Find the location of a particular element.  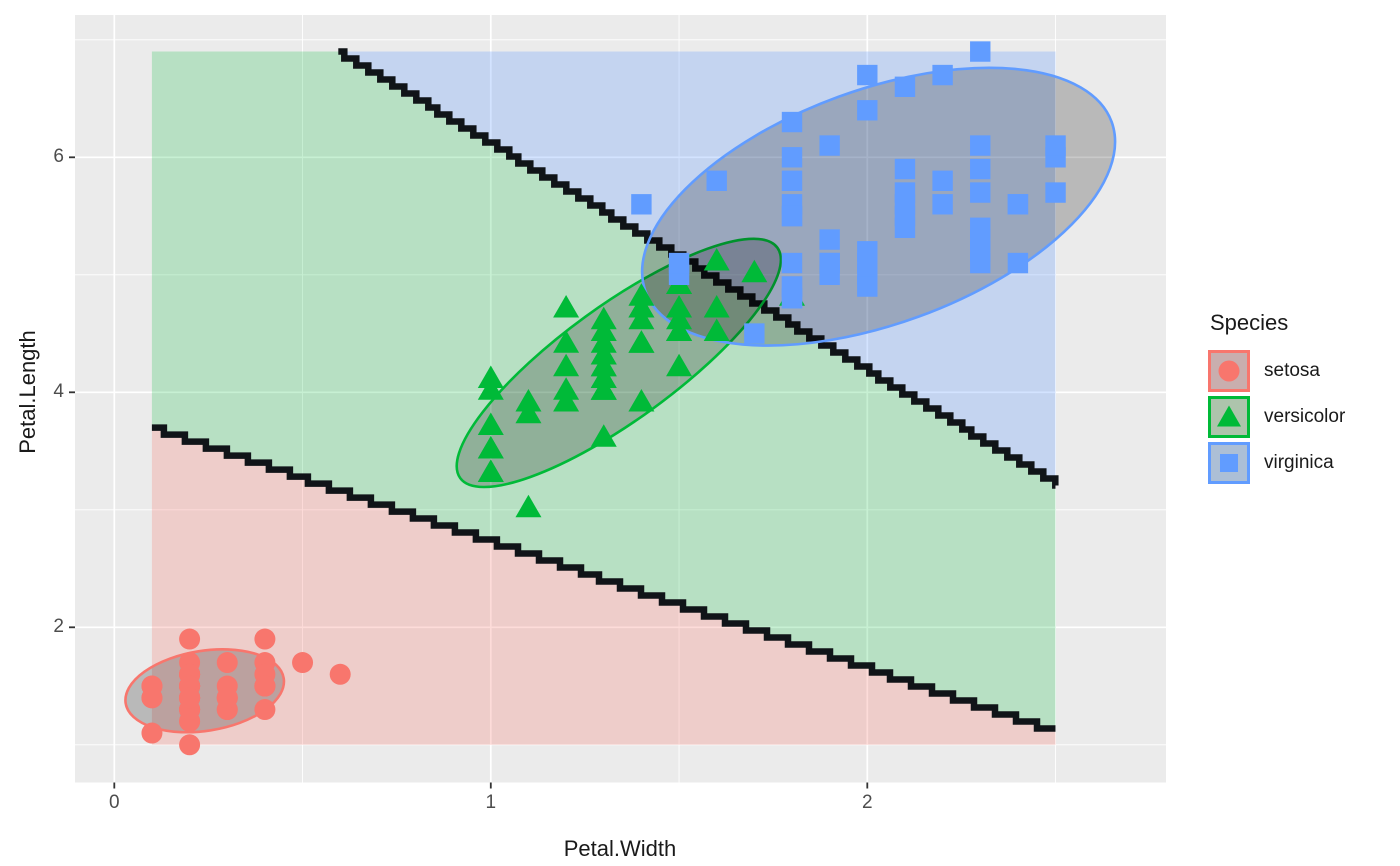

legend-item-setosa: setosa is located at coordinates (1276, 371).